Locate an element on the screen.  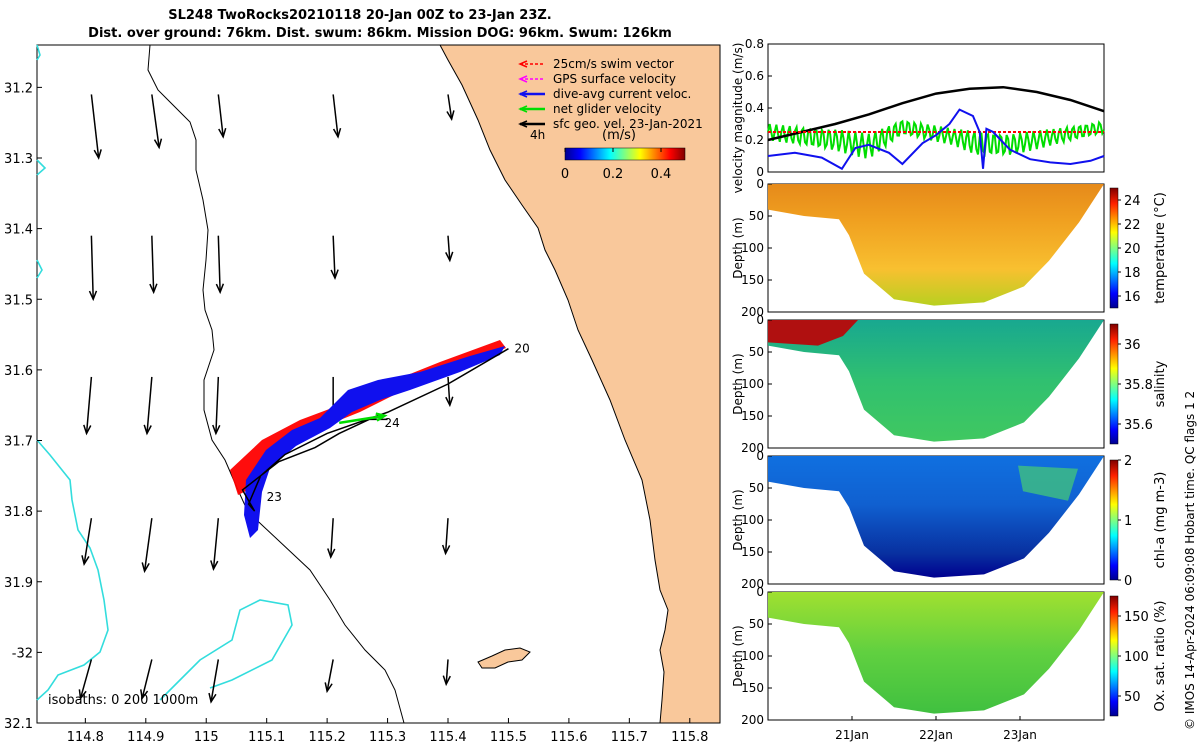
velocity-ylabel: velocity magnitude (m/s) is located at coordinates (738, 118).